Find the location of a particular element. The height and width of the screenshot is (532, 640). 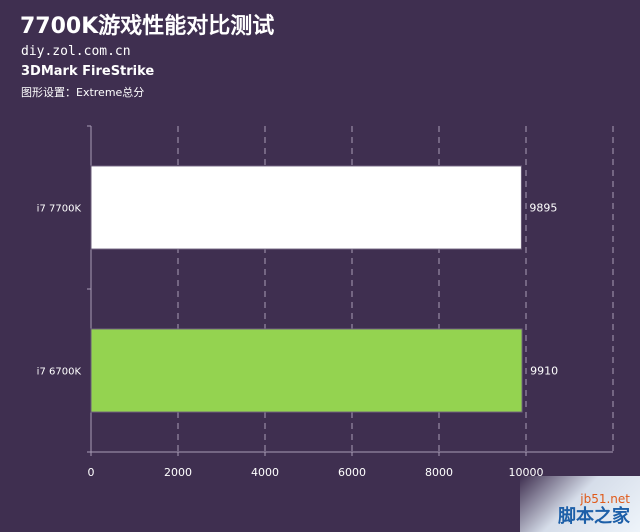

chart-subtitle: 3DMark FireStrike is located at coordinates (88, 71).